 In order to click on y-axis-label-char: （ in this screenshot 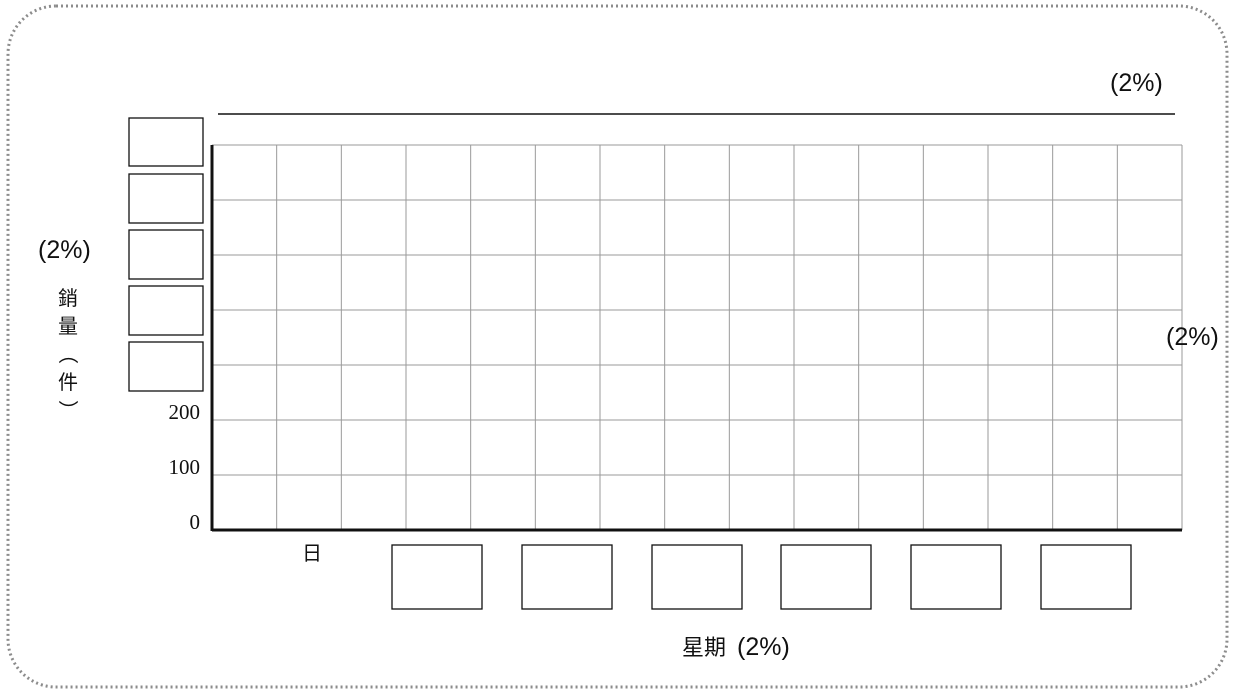, I will do `click(68, 354)`.